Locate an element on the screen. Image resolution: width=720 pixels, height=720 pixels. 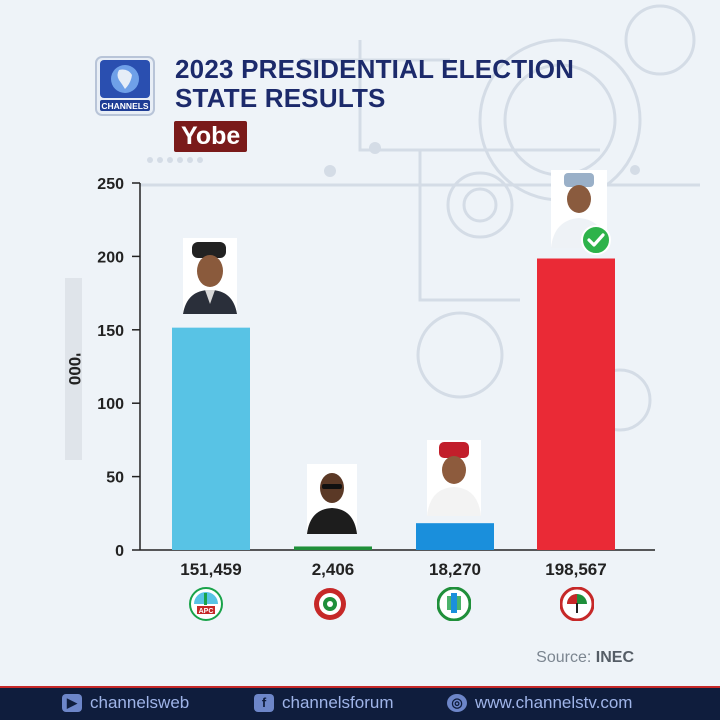
y-tick-label: 250 is located at coordinates (110, 184).